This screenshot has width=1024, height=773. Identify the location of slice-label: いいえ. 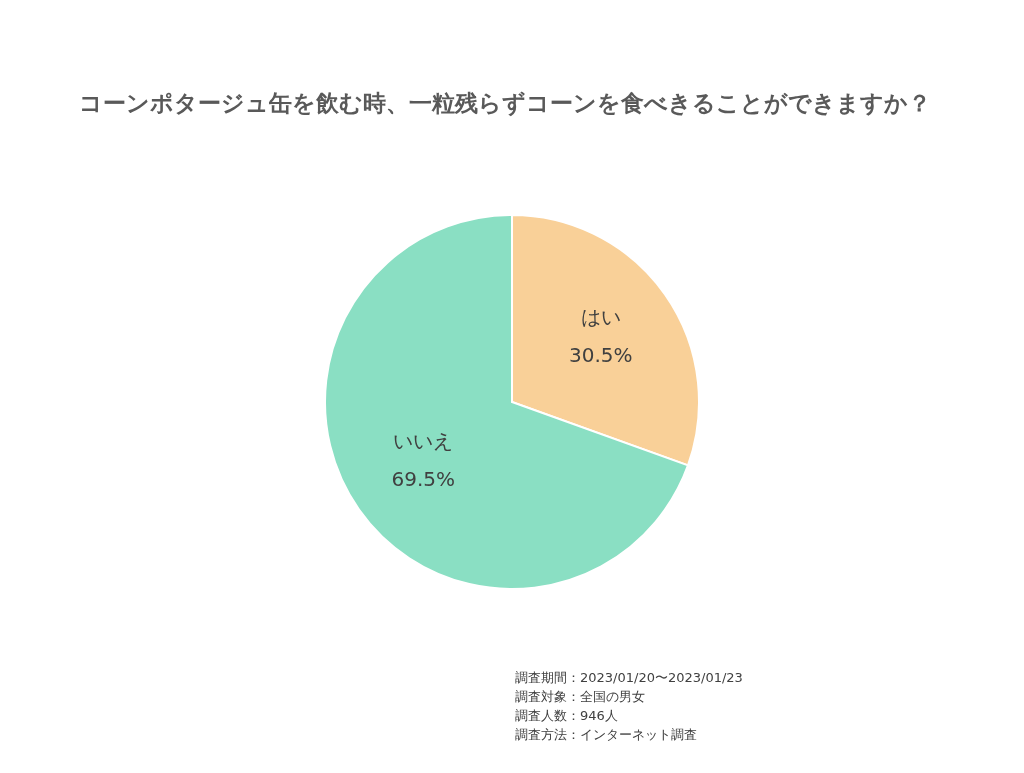
(423, 441).